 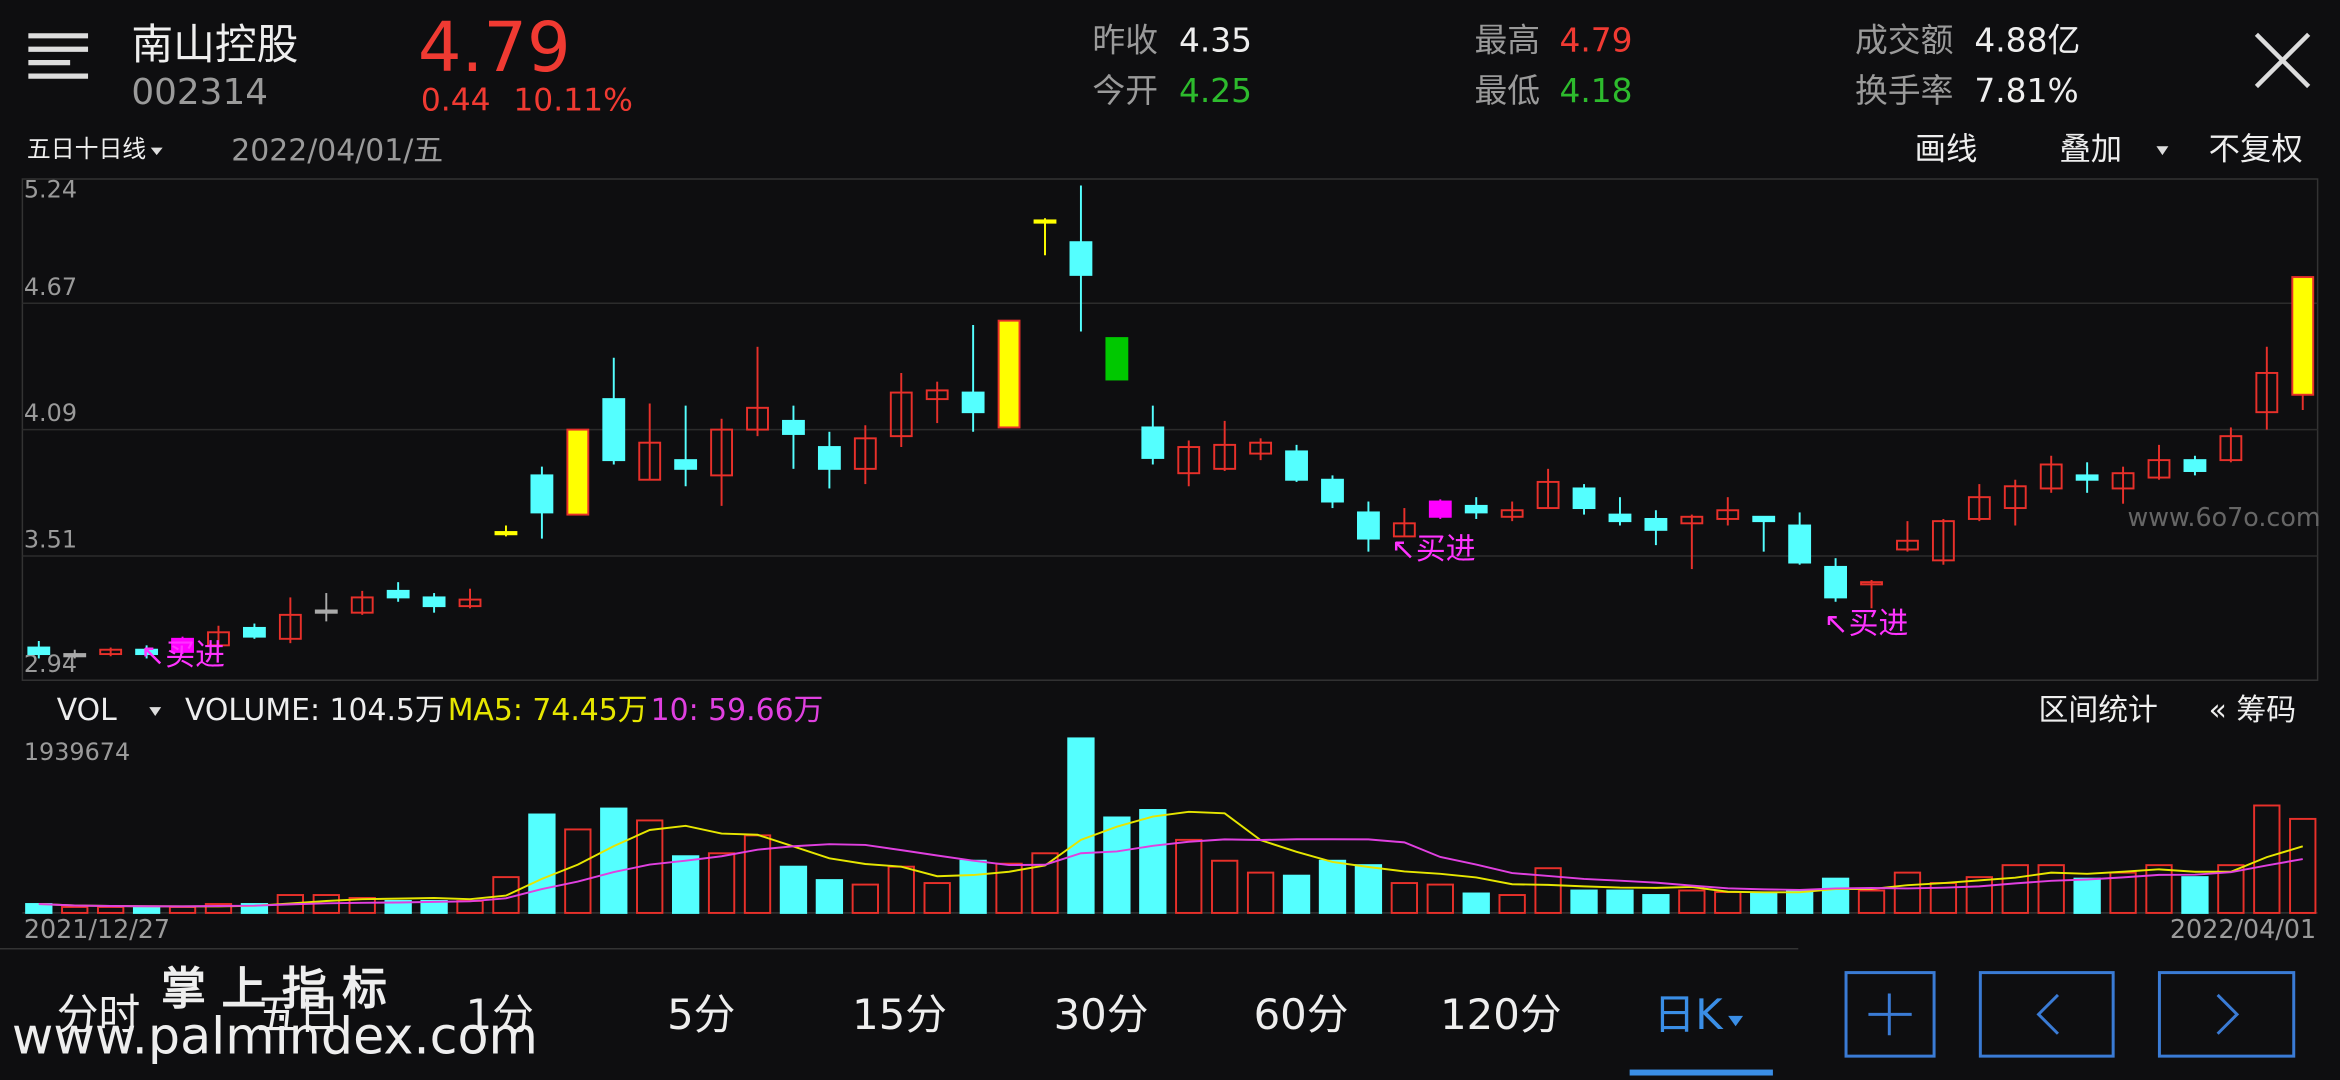 What do you see at coordinates (2256, 150) in the screenshot?
I see `adjust-button: 不复权` at bounding box center [2256, 150].